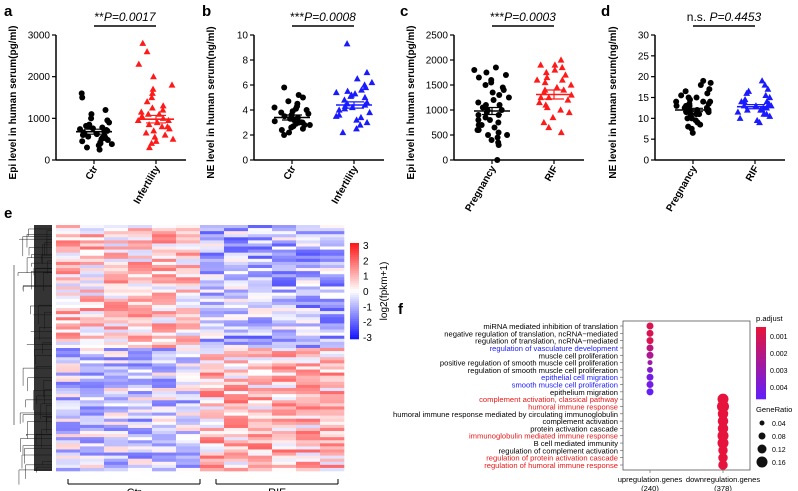 This screenshot has width=798, height=491. I want to click on y-tick-label: 15, so click(644, 98).